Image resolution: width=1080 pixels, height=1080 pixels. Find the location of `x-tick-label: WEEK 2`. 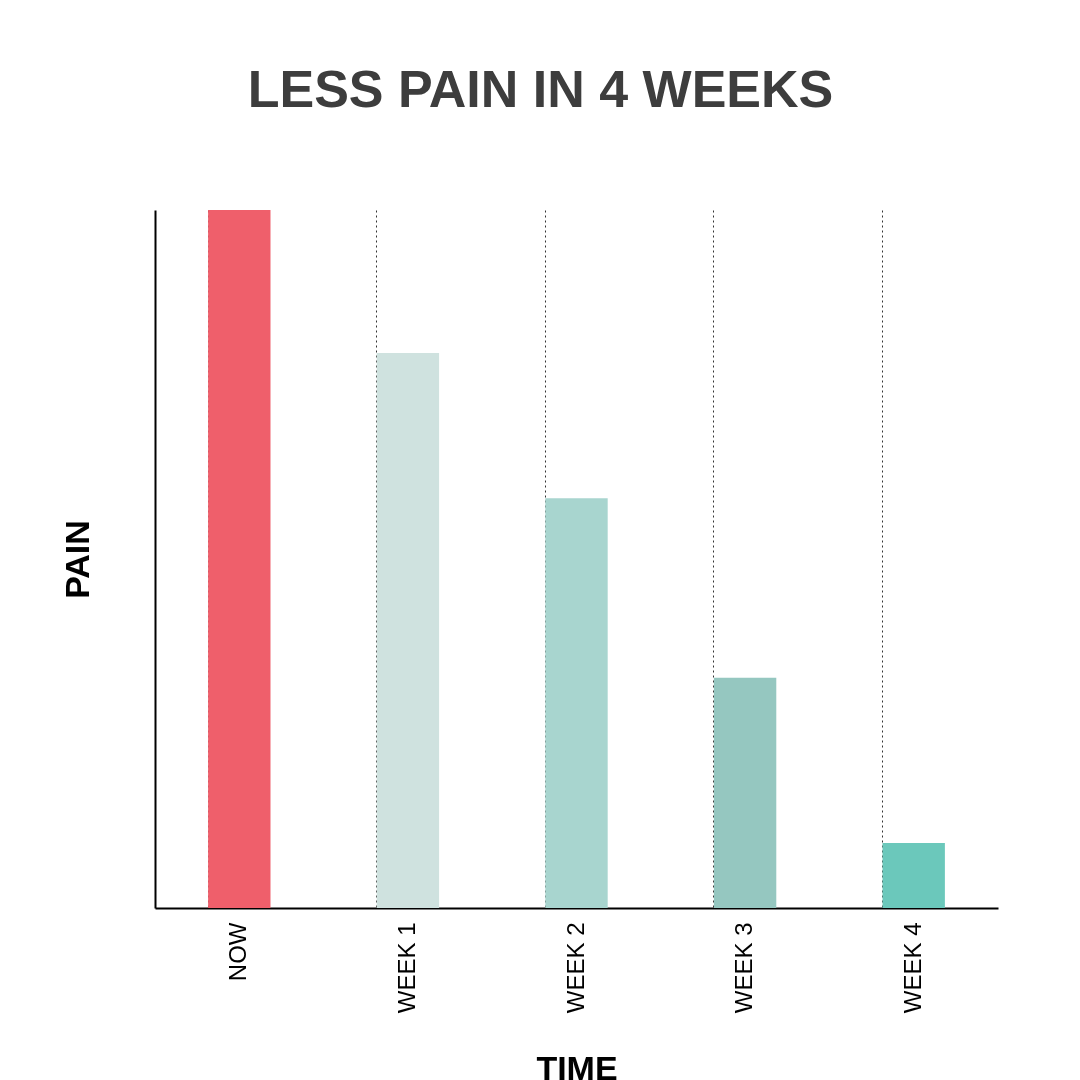

x-tick-label: WEEK 2 is located at coordinates (575, 968).